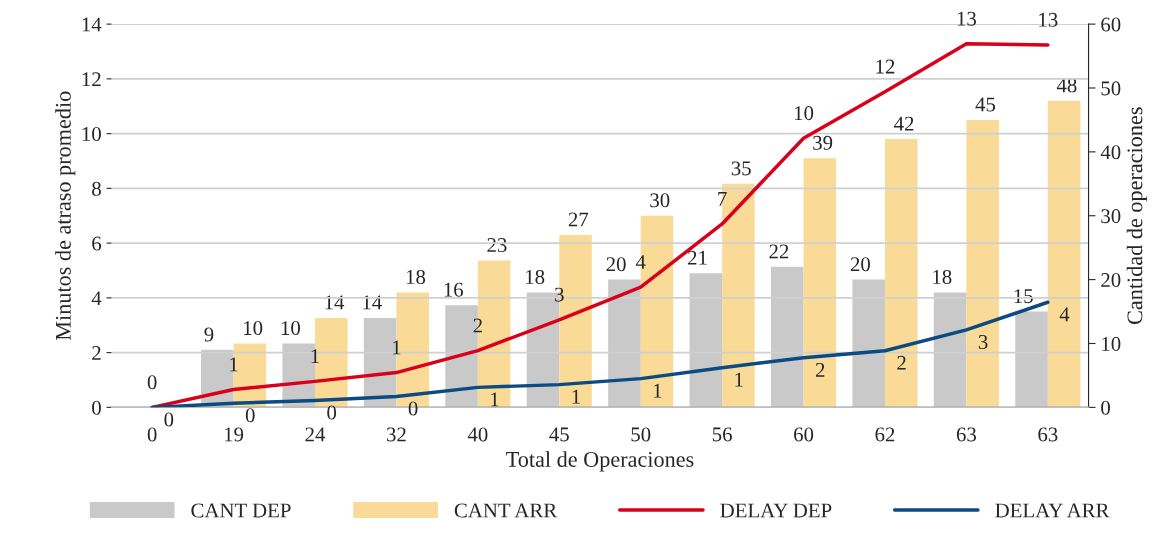 Image resolution: width=1173 pixels, height=536 pixels. I want to click on y-tick-label: 8, so click(96, 188).